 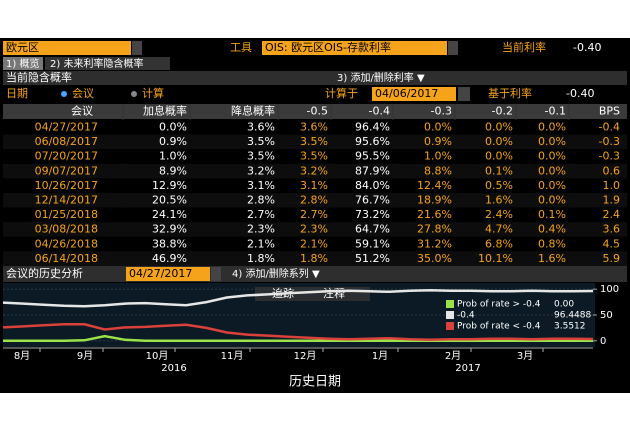 I want to click on cell: 10.1%, so click(x=495, y=258).